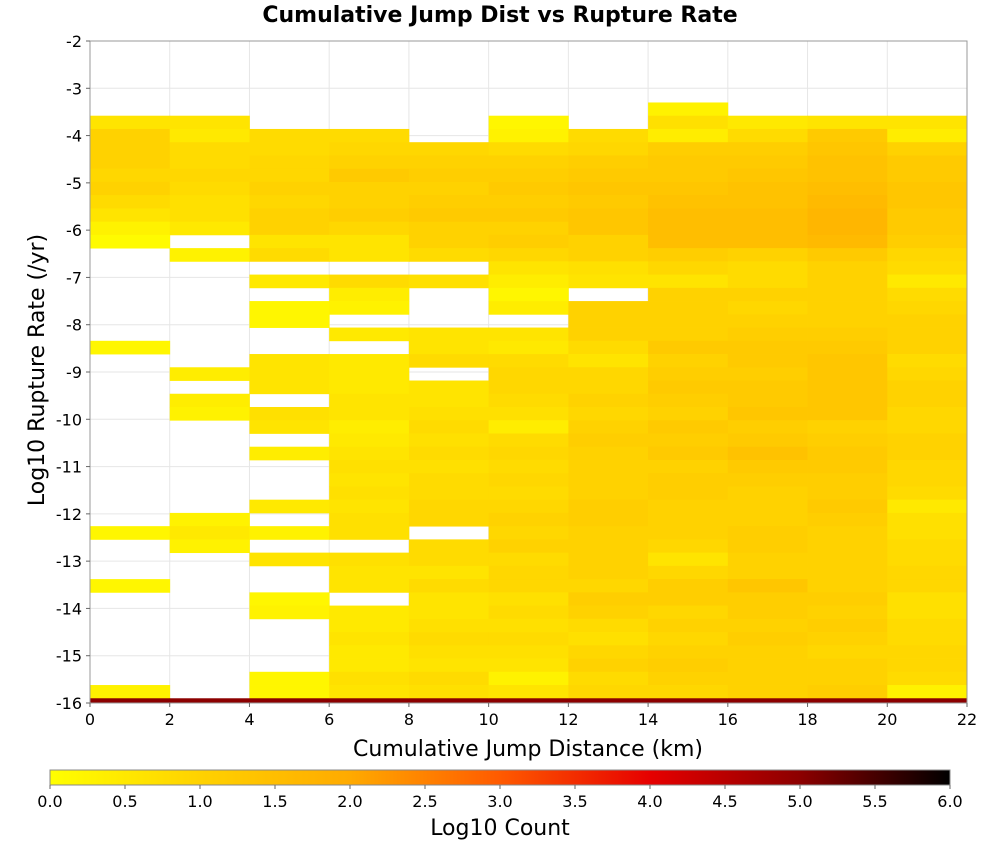  What do you see at coordinates (574, 801) in the screenshot?
I see `colorbar-tick-label: 3.5` at bounding box center [574, 801].